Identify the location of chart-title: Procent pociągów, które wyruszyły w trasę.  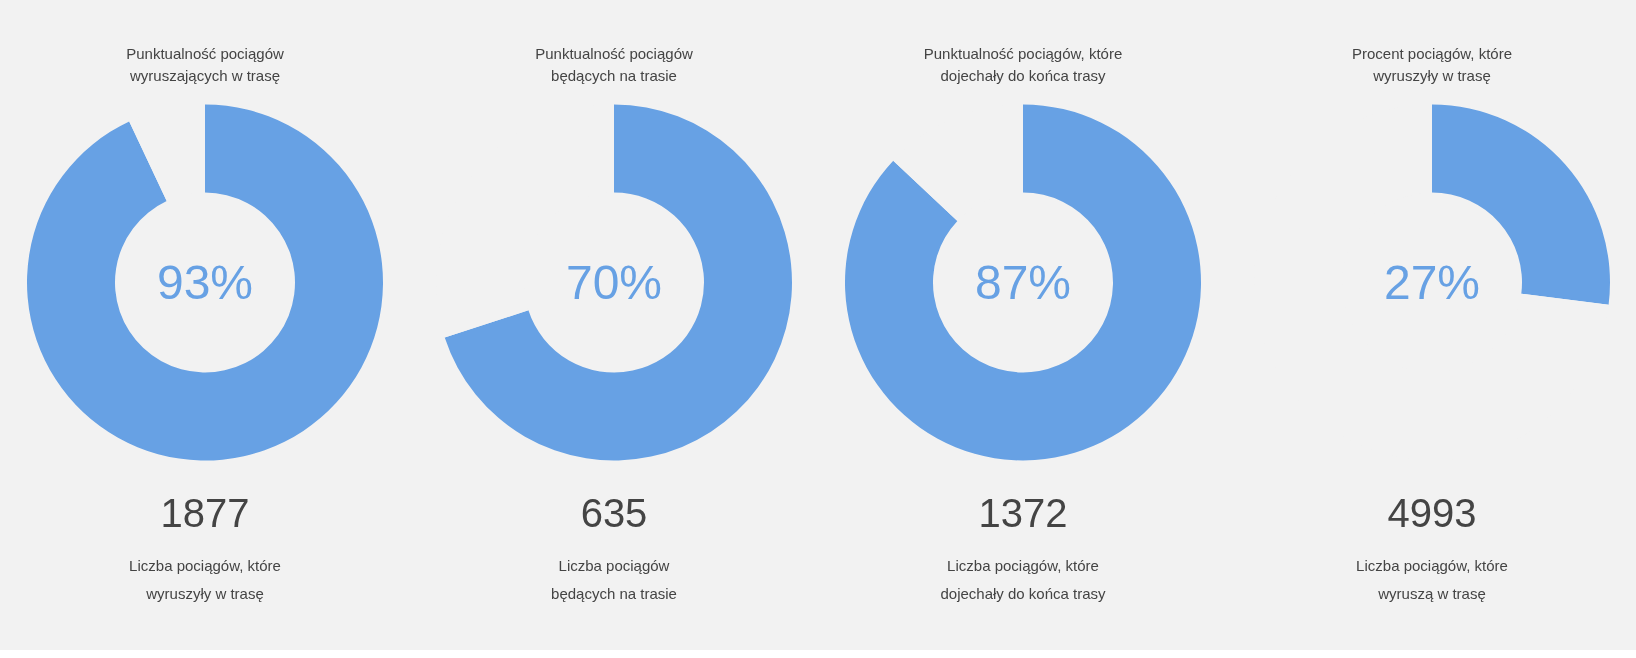
(1432, 64).